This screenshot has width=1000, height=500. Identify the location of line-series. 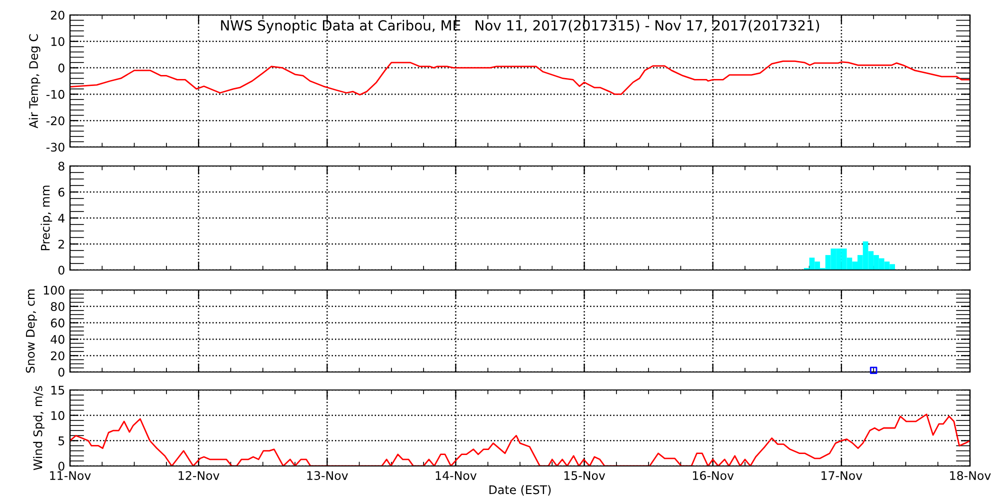
(520, 78).